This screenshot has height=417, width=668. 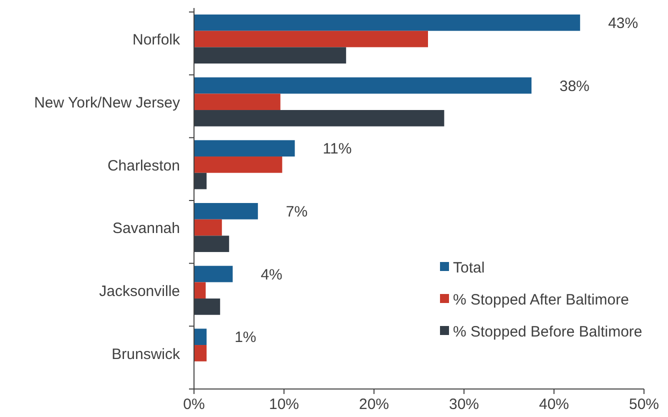 I want to click on x-tick-label: 50%, so click(x=644, y=404).